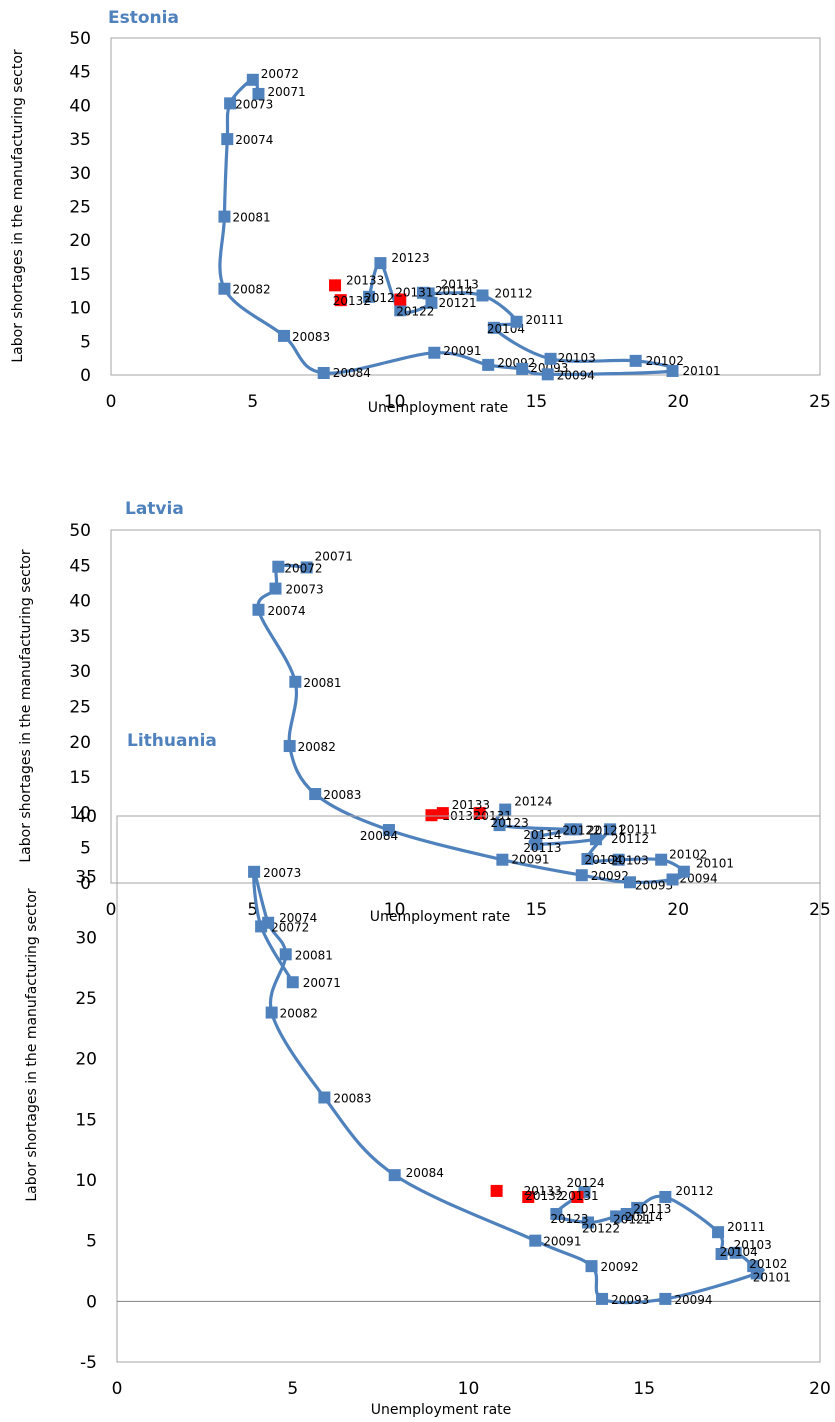 Image resolution: width=835 pixels, height=1422 pixels. I want to click on data-point-label: 20111, so click(746, 1227).